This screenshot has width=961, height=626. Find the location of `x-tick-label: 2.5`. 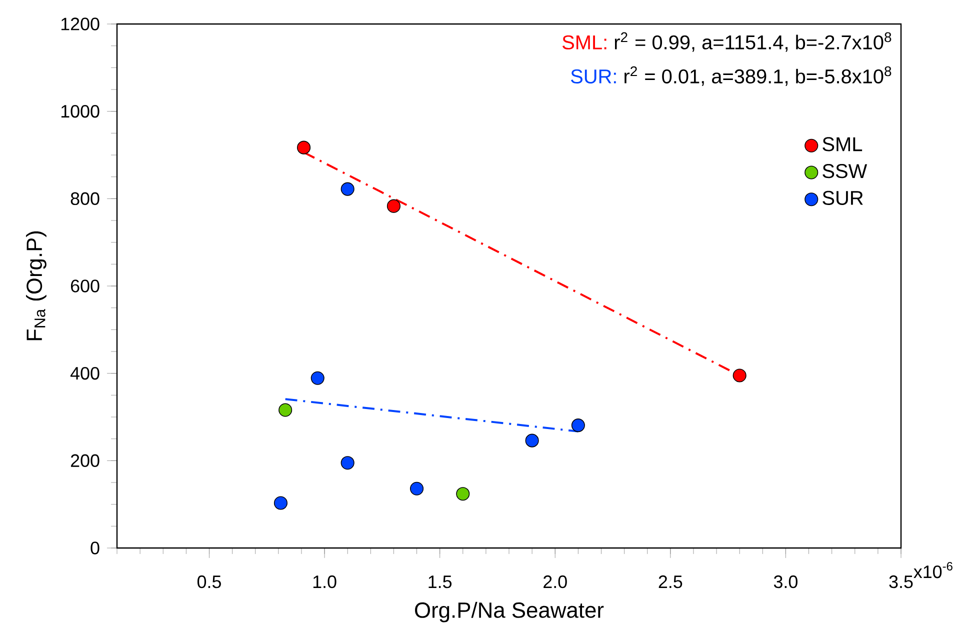

x-tick-label: 2.5 is located at coordinates (670, 581).